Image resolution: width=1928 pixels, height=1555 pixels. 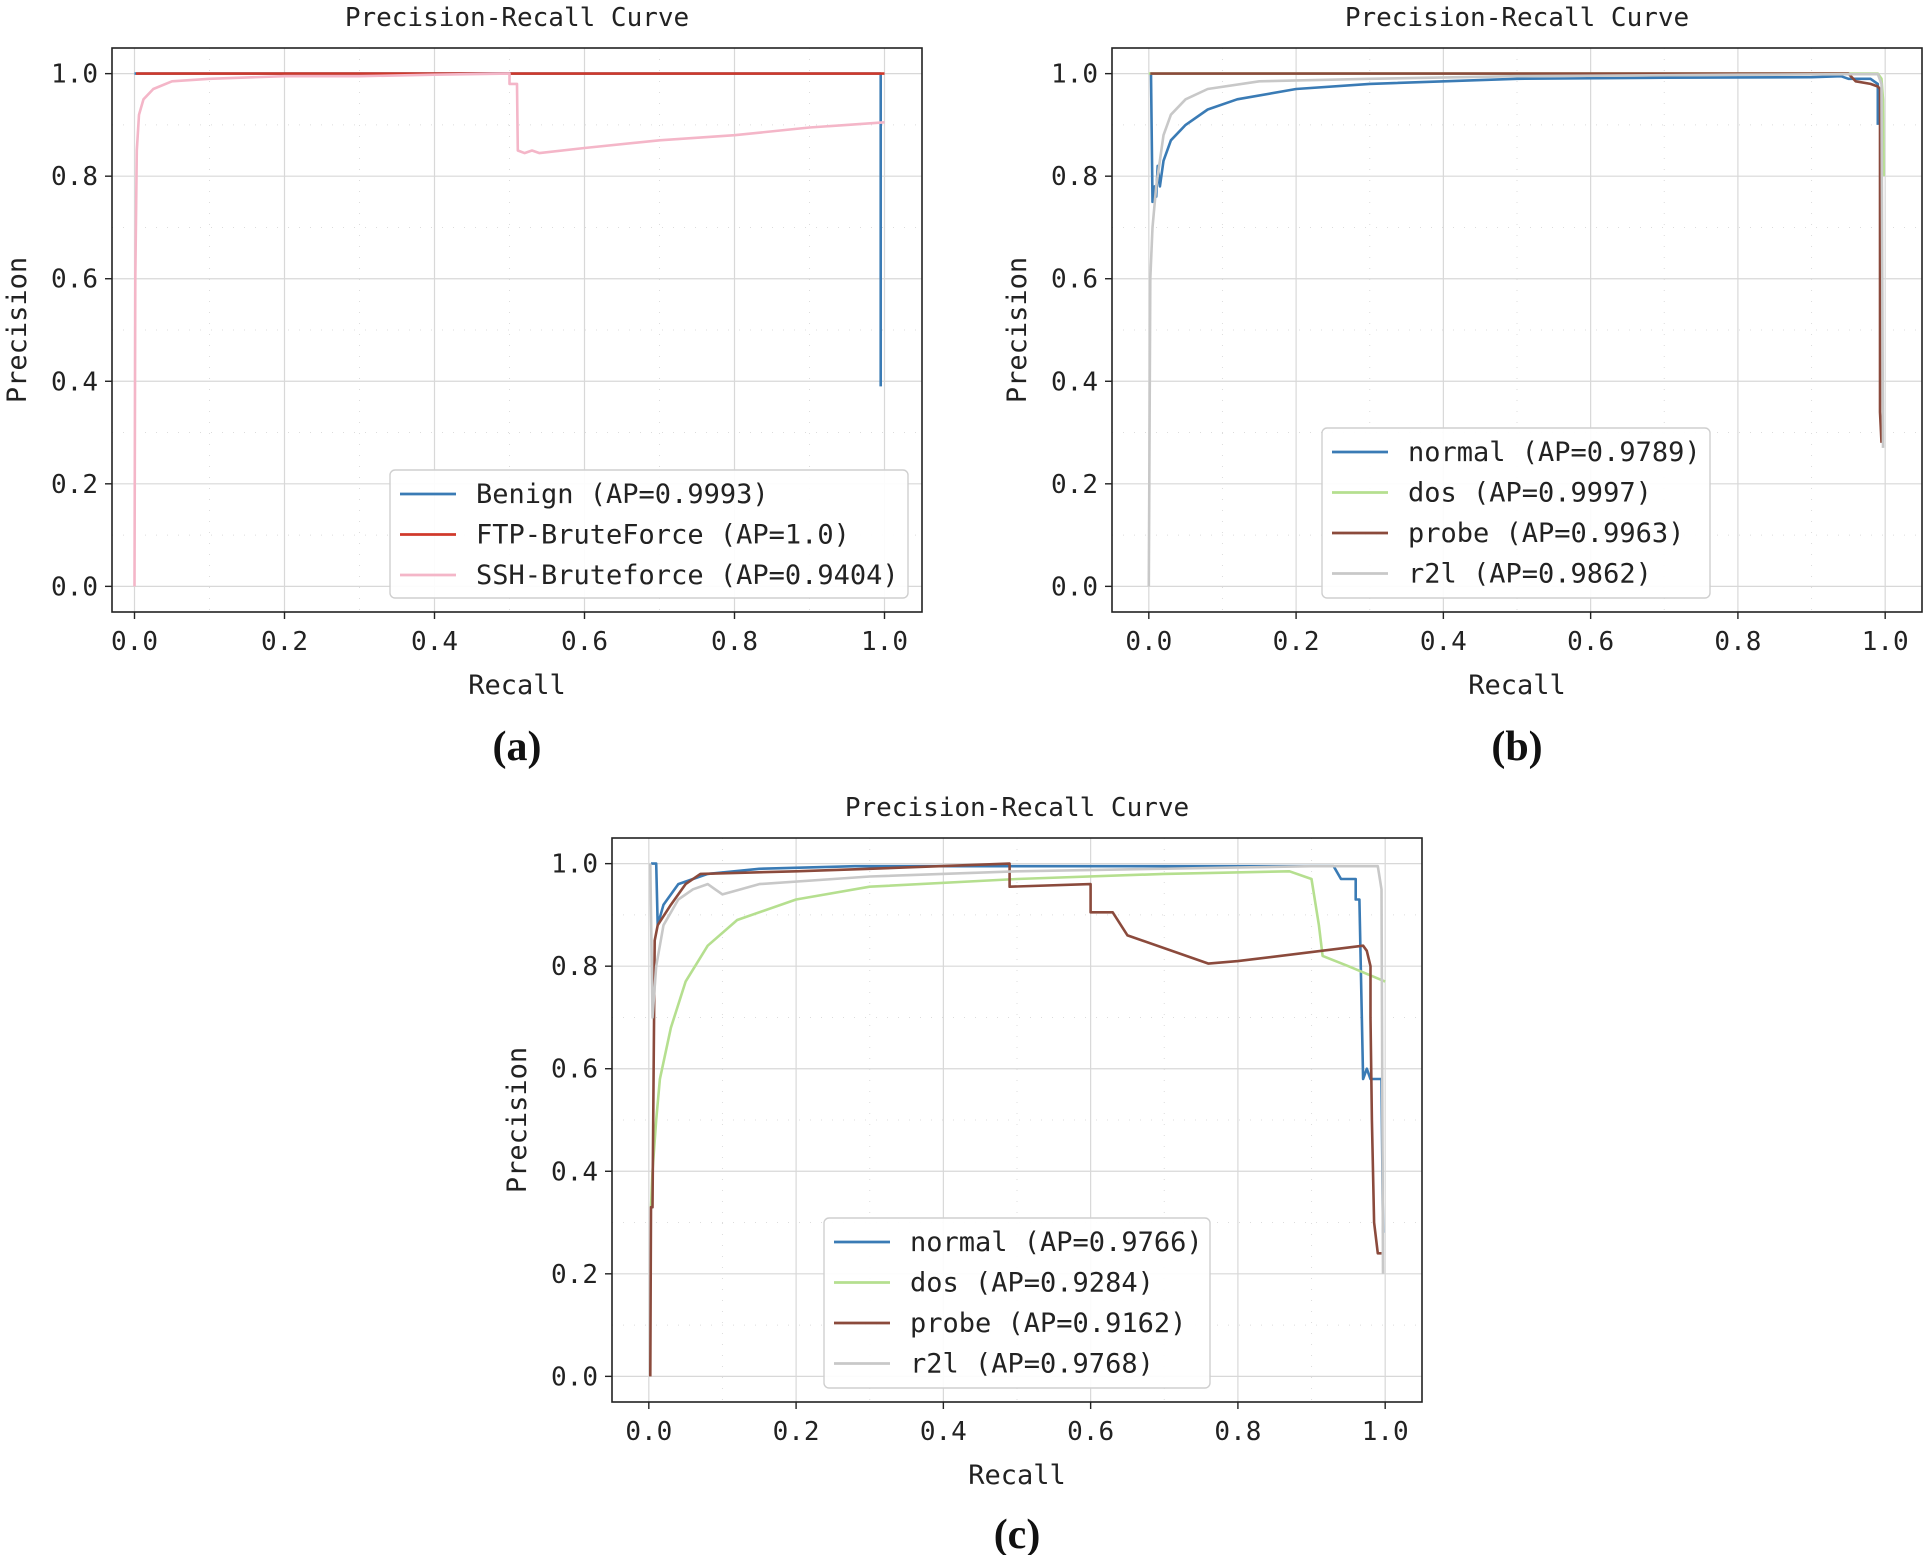 What do you see at coordinates (1032, 1364) in the screenshot?
I see `legend-entry: r2l (AP=0.9768)` at bounding box center [1032, 1364].